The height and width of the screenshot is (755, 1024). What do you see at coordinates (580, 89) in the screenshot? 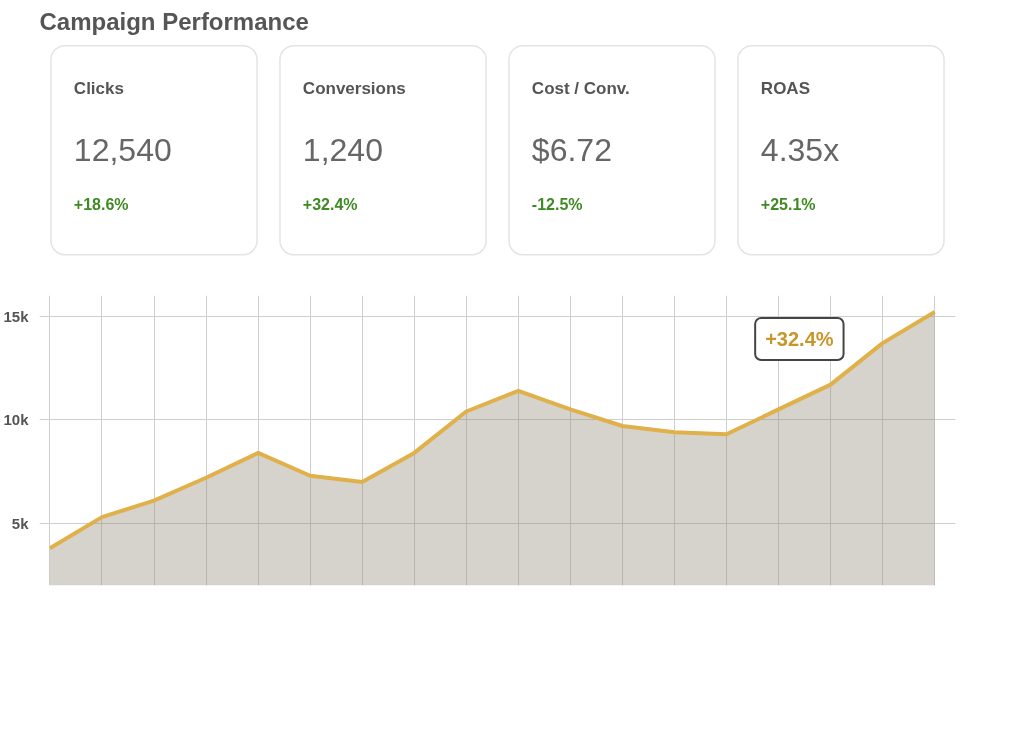
I see `text: Cost / Conv.` at bounding box center [580, 89].